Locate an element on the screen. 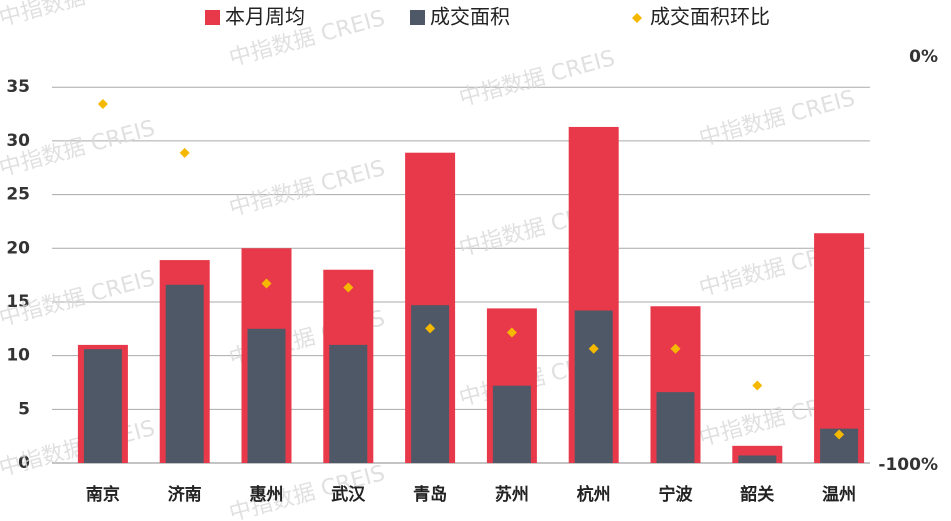 This screenshot has width=951, height=521. legend-label: 成交面积 is located at coordinates (470, 17).